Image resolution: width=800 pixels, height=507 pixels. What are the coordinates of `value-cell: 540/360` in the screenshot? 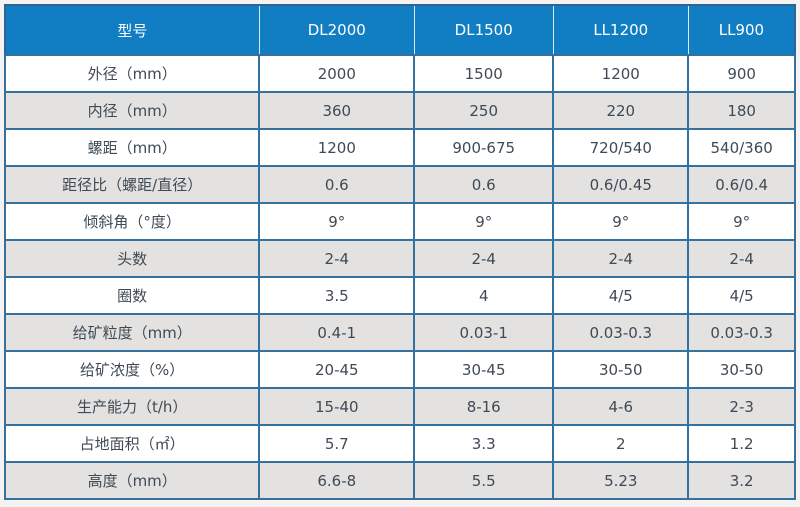 It's located at (741, 147).